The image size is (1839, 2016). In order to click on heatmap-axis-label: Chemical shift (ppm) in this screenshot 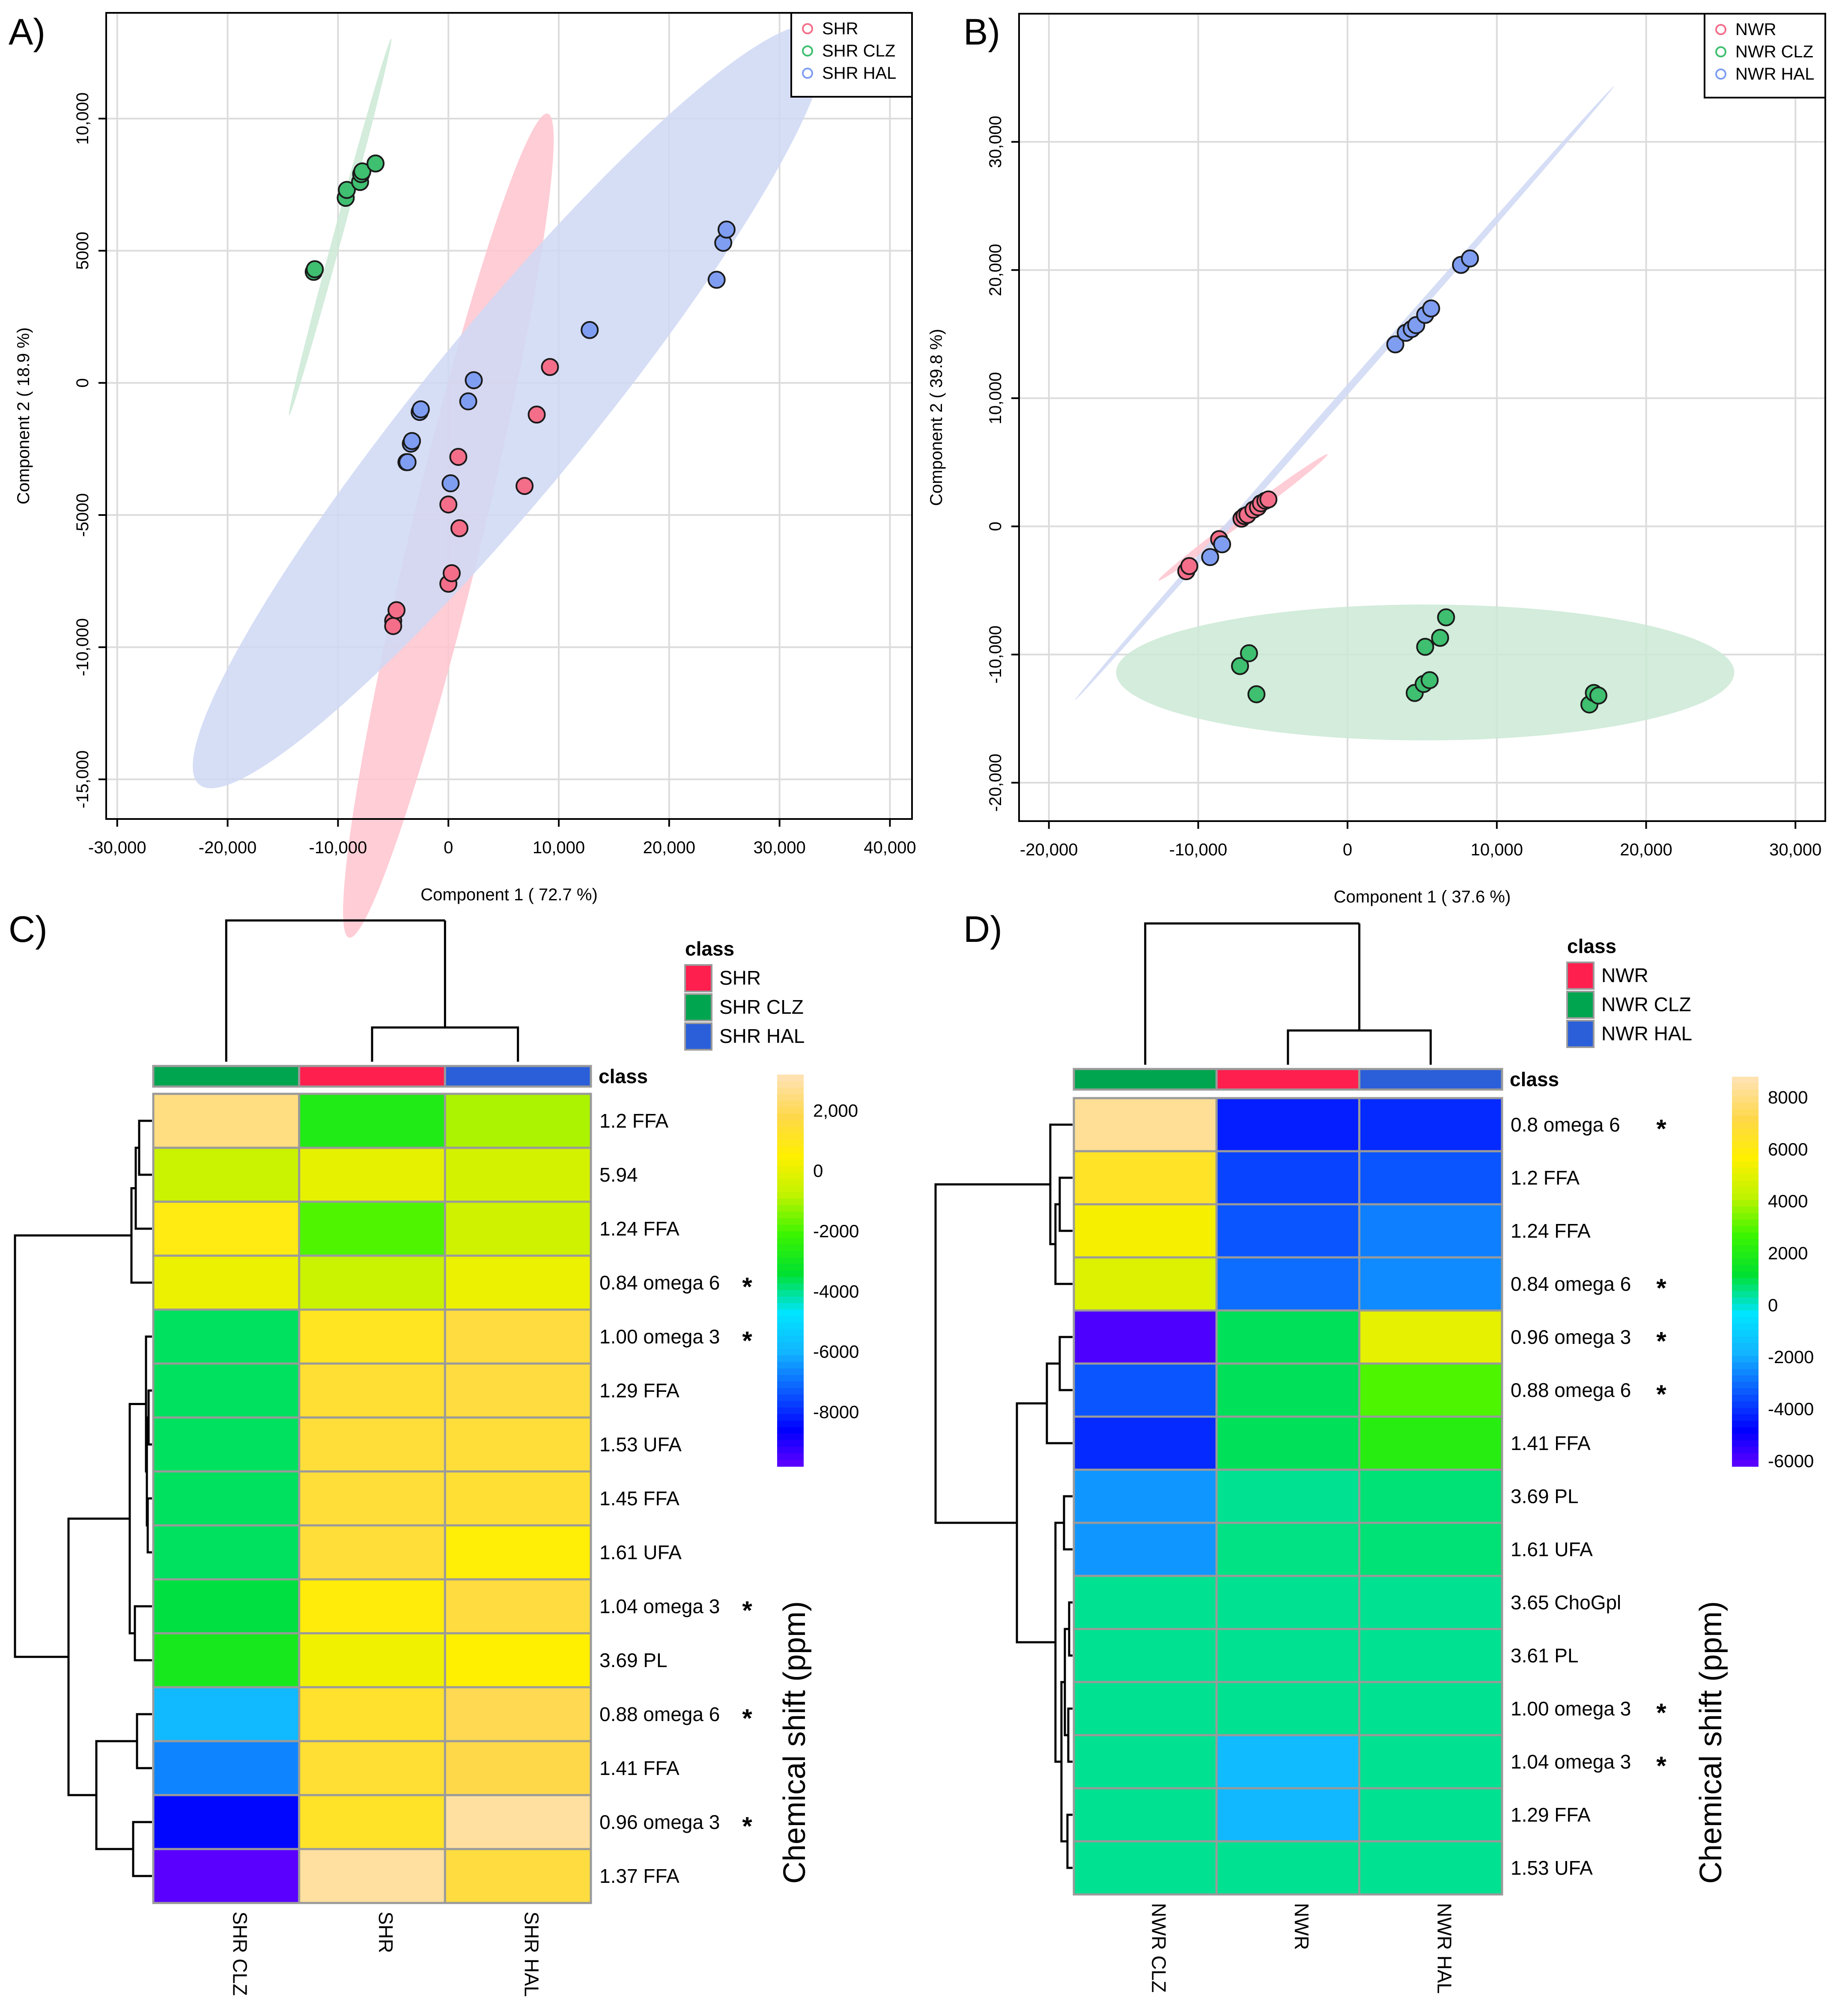, I will do `click(795, 1742)`.